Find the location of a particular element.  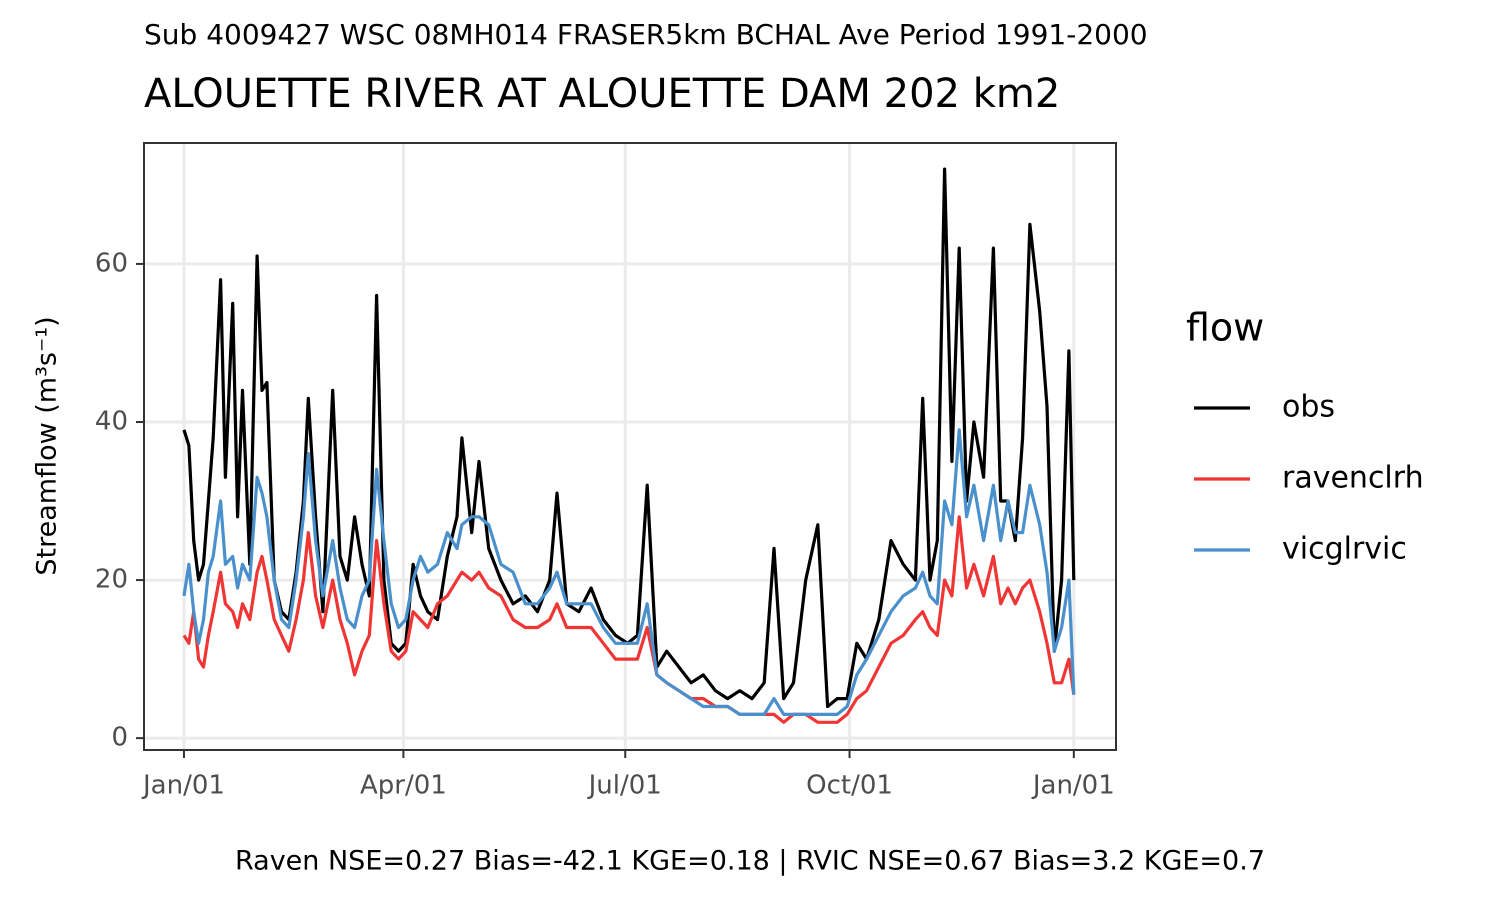

y-tick-label: 40 is located at coordinates (111, 421).